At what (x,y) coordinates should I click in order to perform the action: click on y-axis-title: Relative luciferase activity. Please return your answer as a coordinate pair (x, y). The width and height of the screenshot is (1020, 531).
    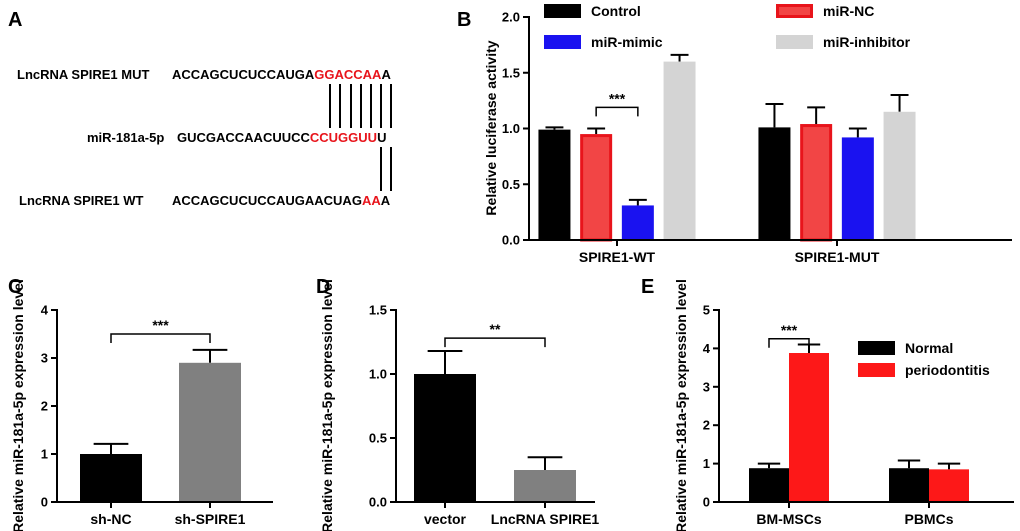
    Looking at the image, I should click on (491, 127).